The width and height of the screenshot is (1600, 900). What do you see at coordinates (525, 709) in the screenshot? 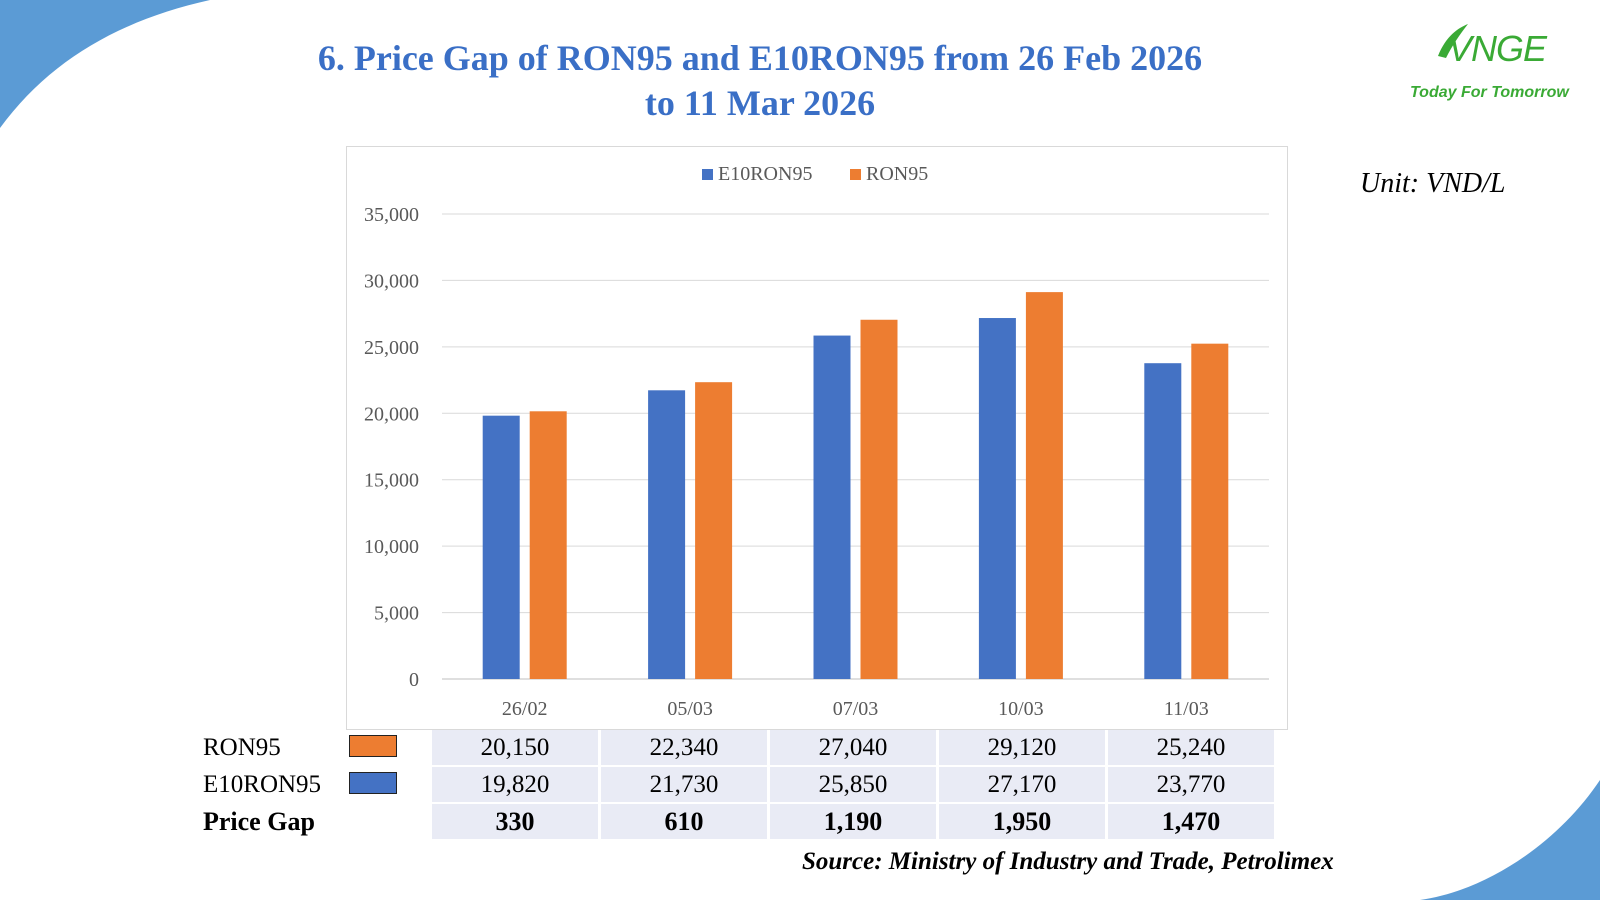
I see `x-tick-label: 26/02` at bounding box center [525, 709].